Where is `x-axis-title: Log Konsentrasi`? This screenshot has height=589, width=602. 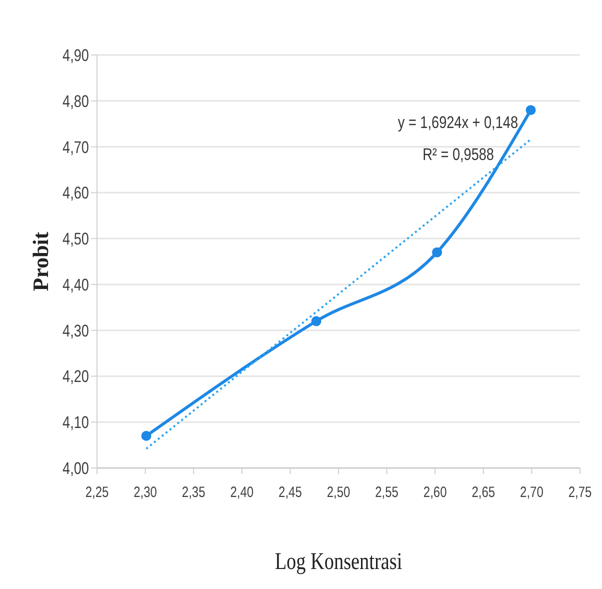
x-axis-title: Log Konsentrasi is located at coordinates (338, 561).